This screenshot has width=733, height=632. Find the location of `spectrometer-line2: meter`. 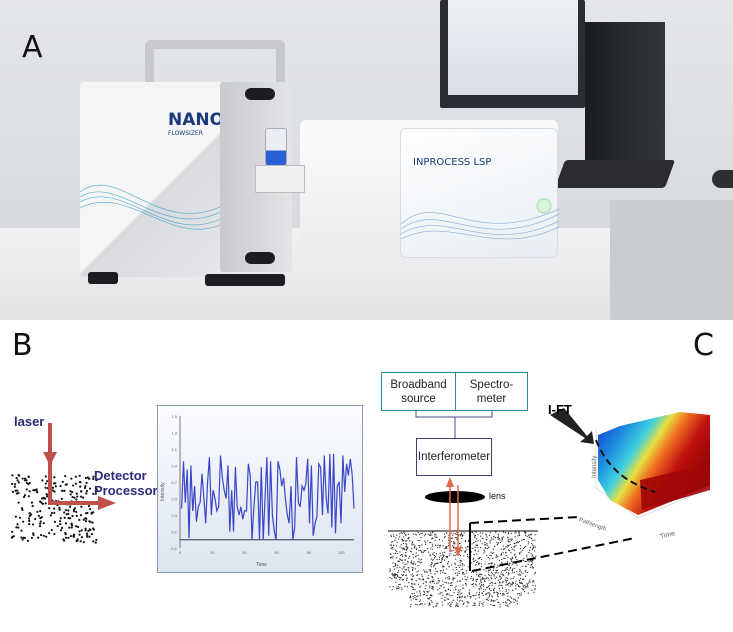

spectrometer-line2: meter is located at coordinates (491, 398).